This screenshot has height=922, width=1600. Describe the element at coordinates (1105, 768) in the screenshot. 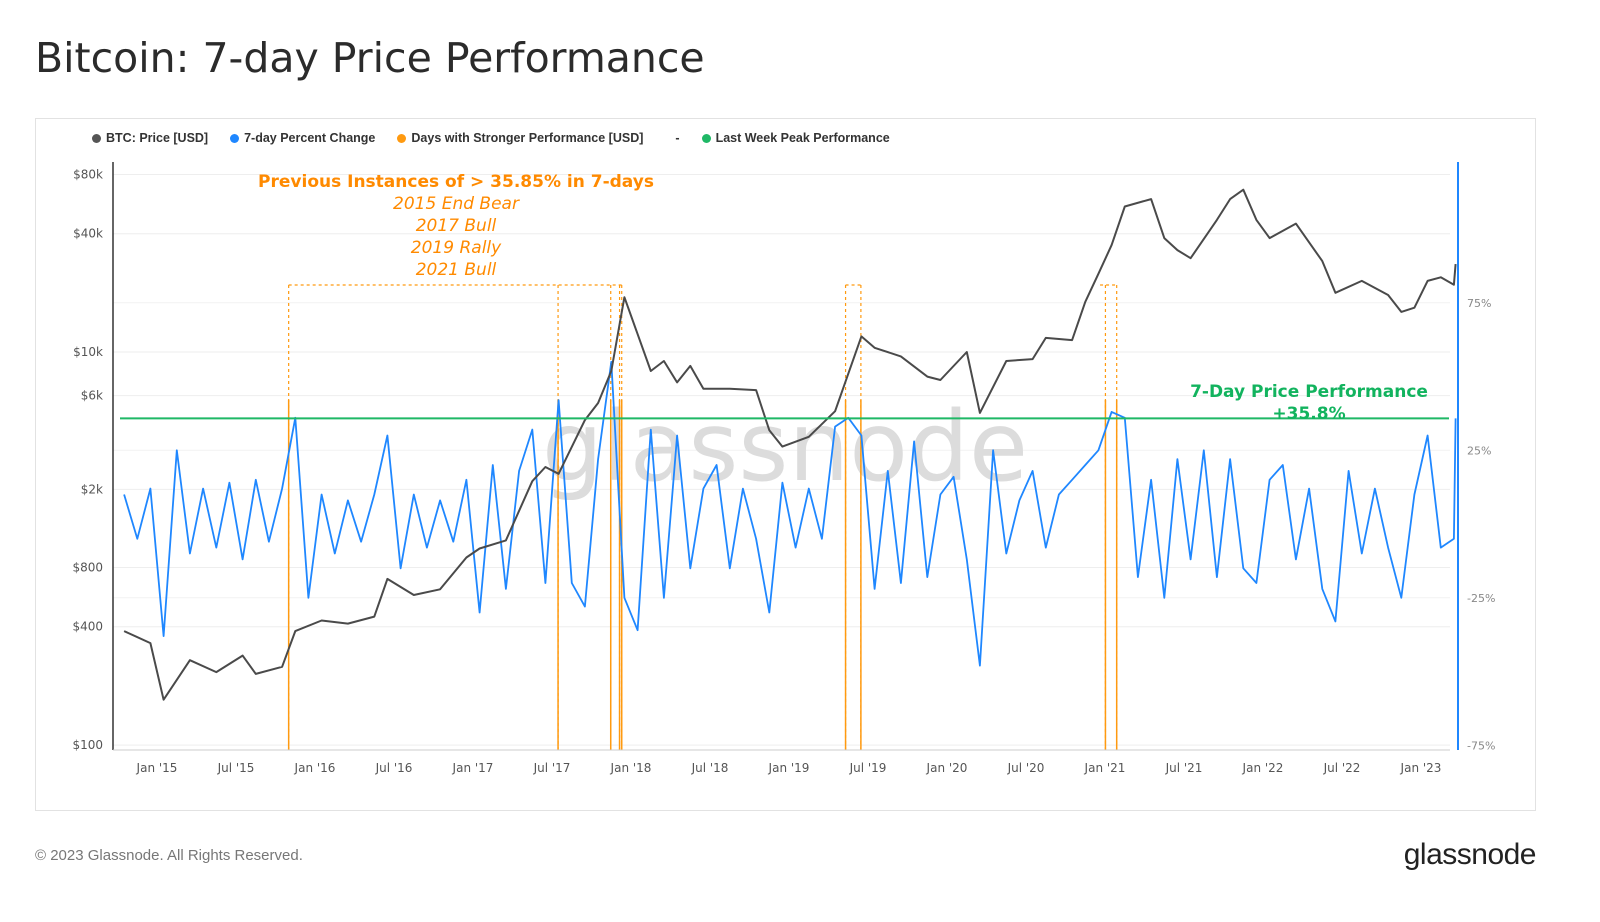

I see `x-tick-label: Jan '21` at that location.